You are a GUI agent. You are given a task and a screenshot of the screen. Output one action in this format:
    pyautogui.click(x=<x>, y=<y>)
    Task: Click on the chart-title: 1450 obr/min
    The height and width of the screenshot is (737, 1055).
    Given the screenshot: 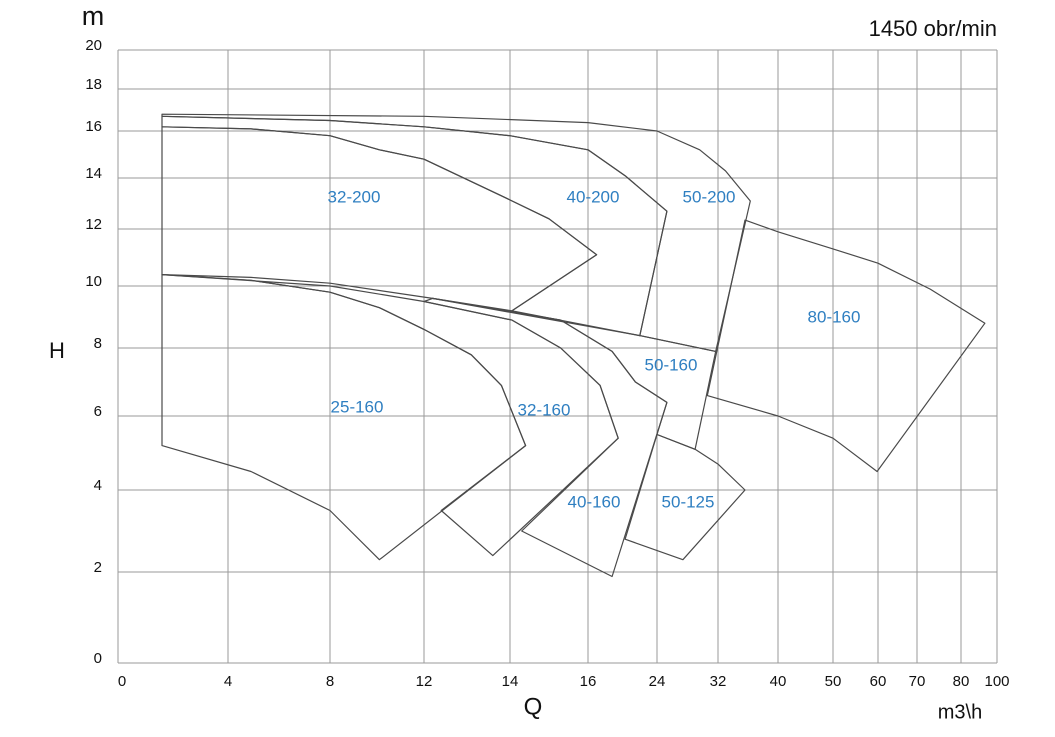 What is the action you would take?
    pyautogui.click(x=933, y=28)
    